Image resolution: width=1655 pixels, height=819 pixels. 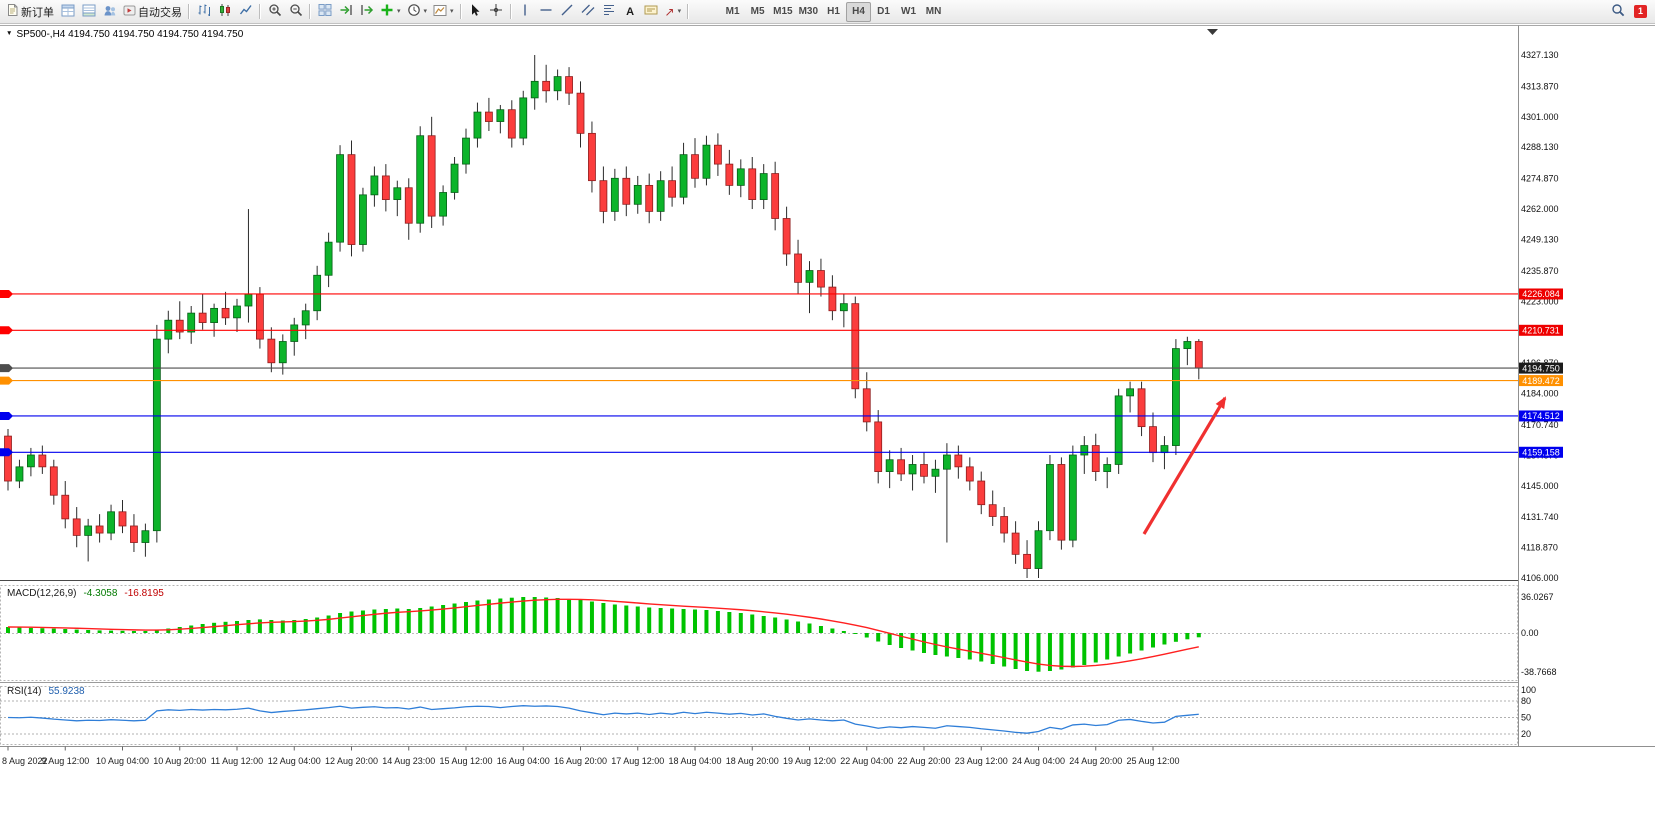 I want to click on data-window-button, so click(x=88, y=12).